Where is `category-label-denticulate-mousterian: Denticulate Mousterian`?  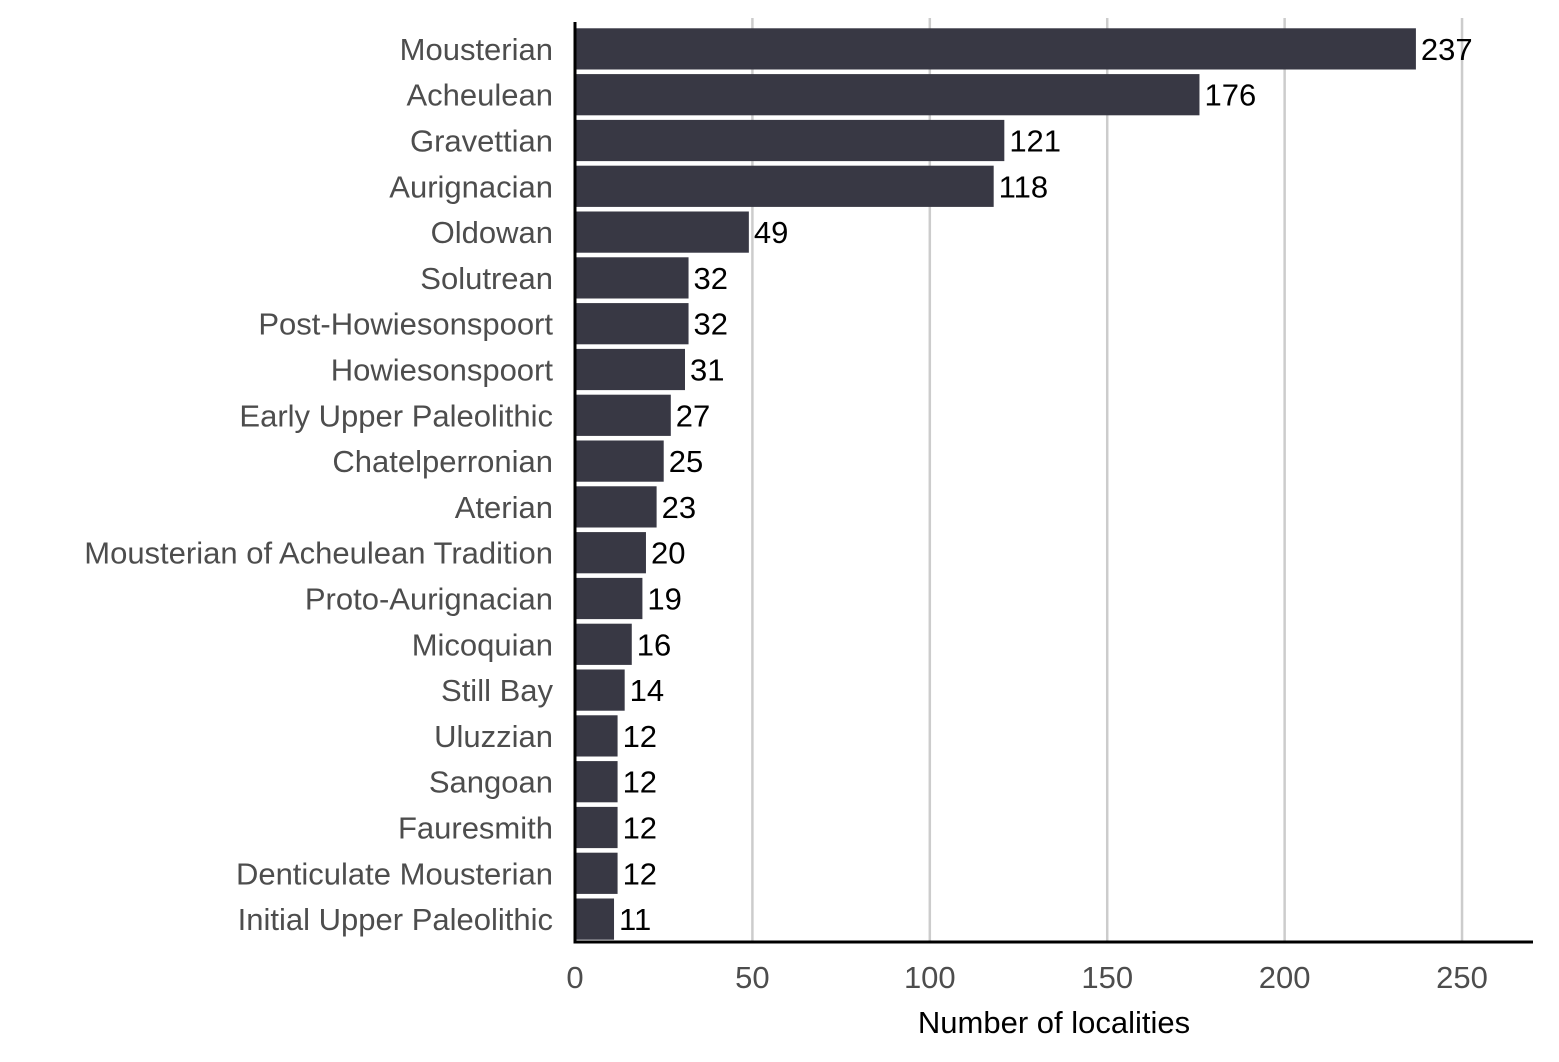 category-label-denticulate-mousterian: Denticulate Mousterian is located at coordinates (394, 873).